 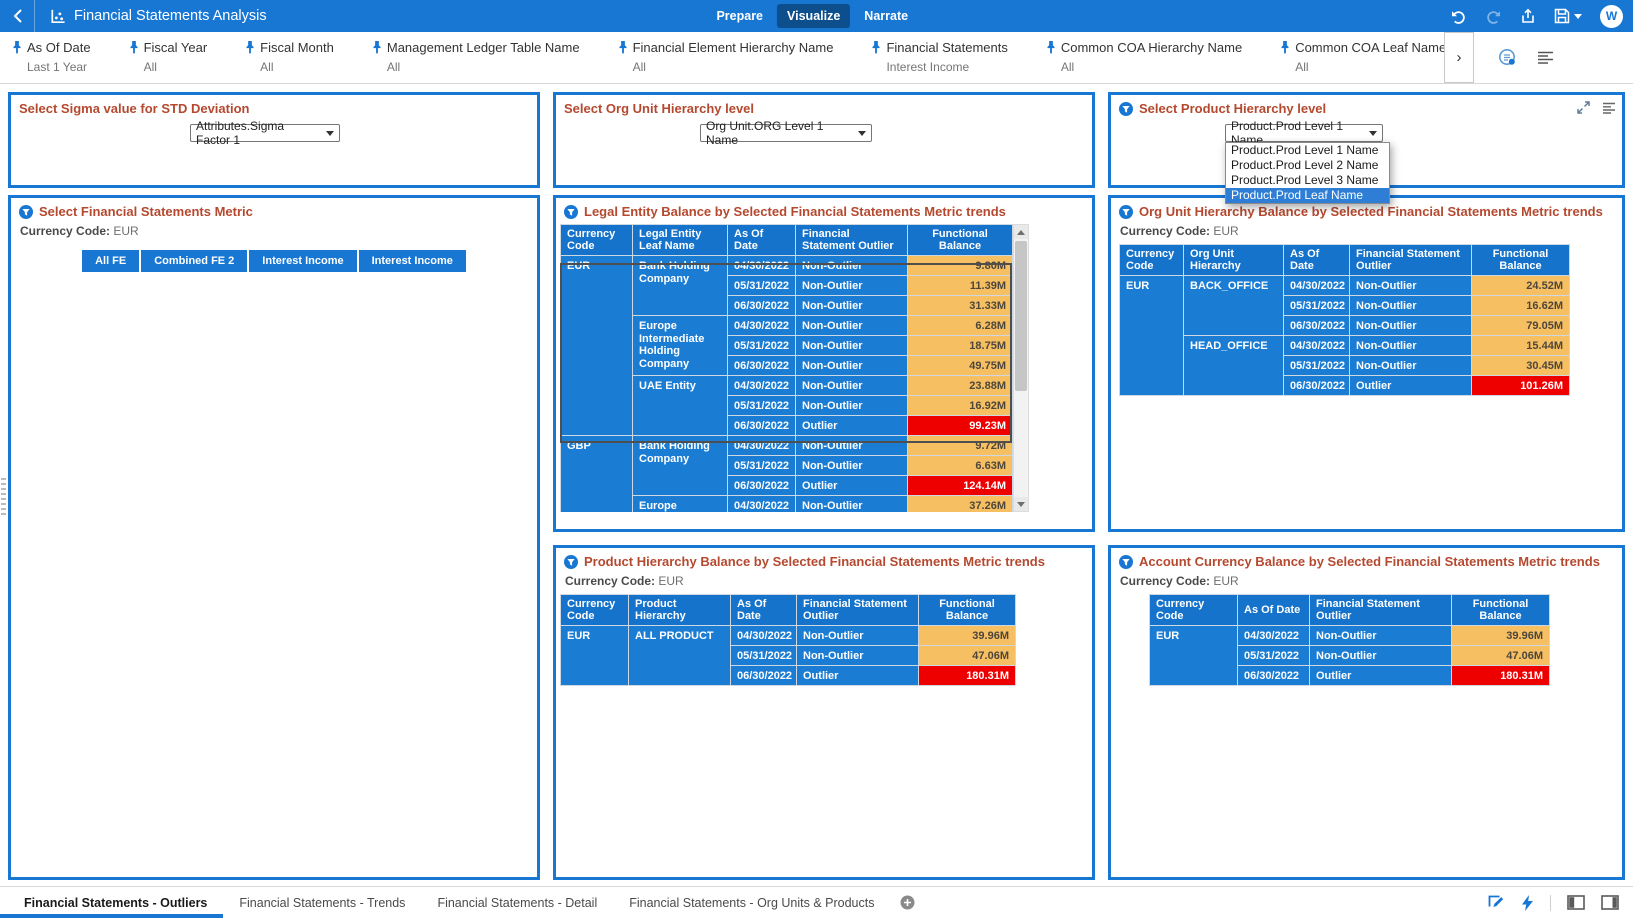 What do you see at coordinates (1528, 16) in the screenshot?
I see `export-button` at bounding box center [1528, 16].